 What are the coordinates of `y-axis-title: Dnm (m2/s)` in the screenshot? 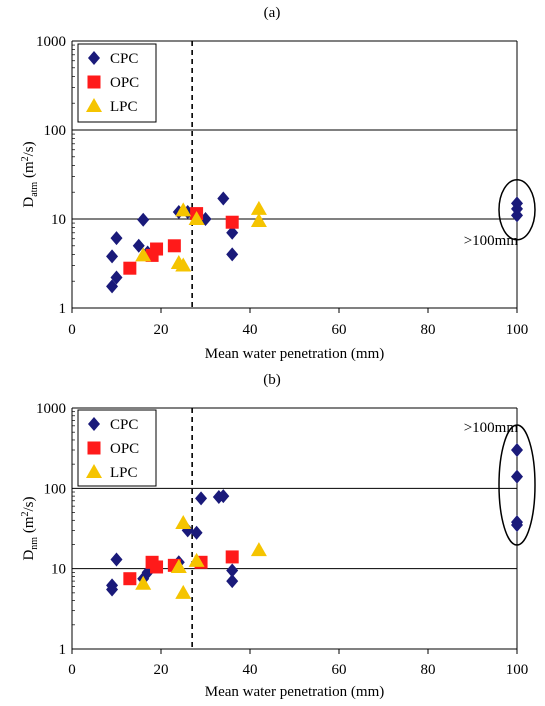 It's located at (30, 528).